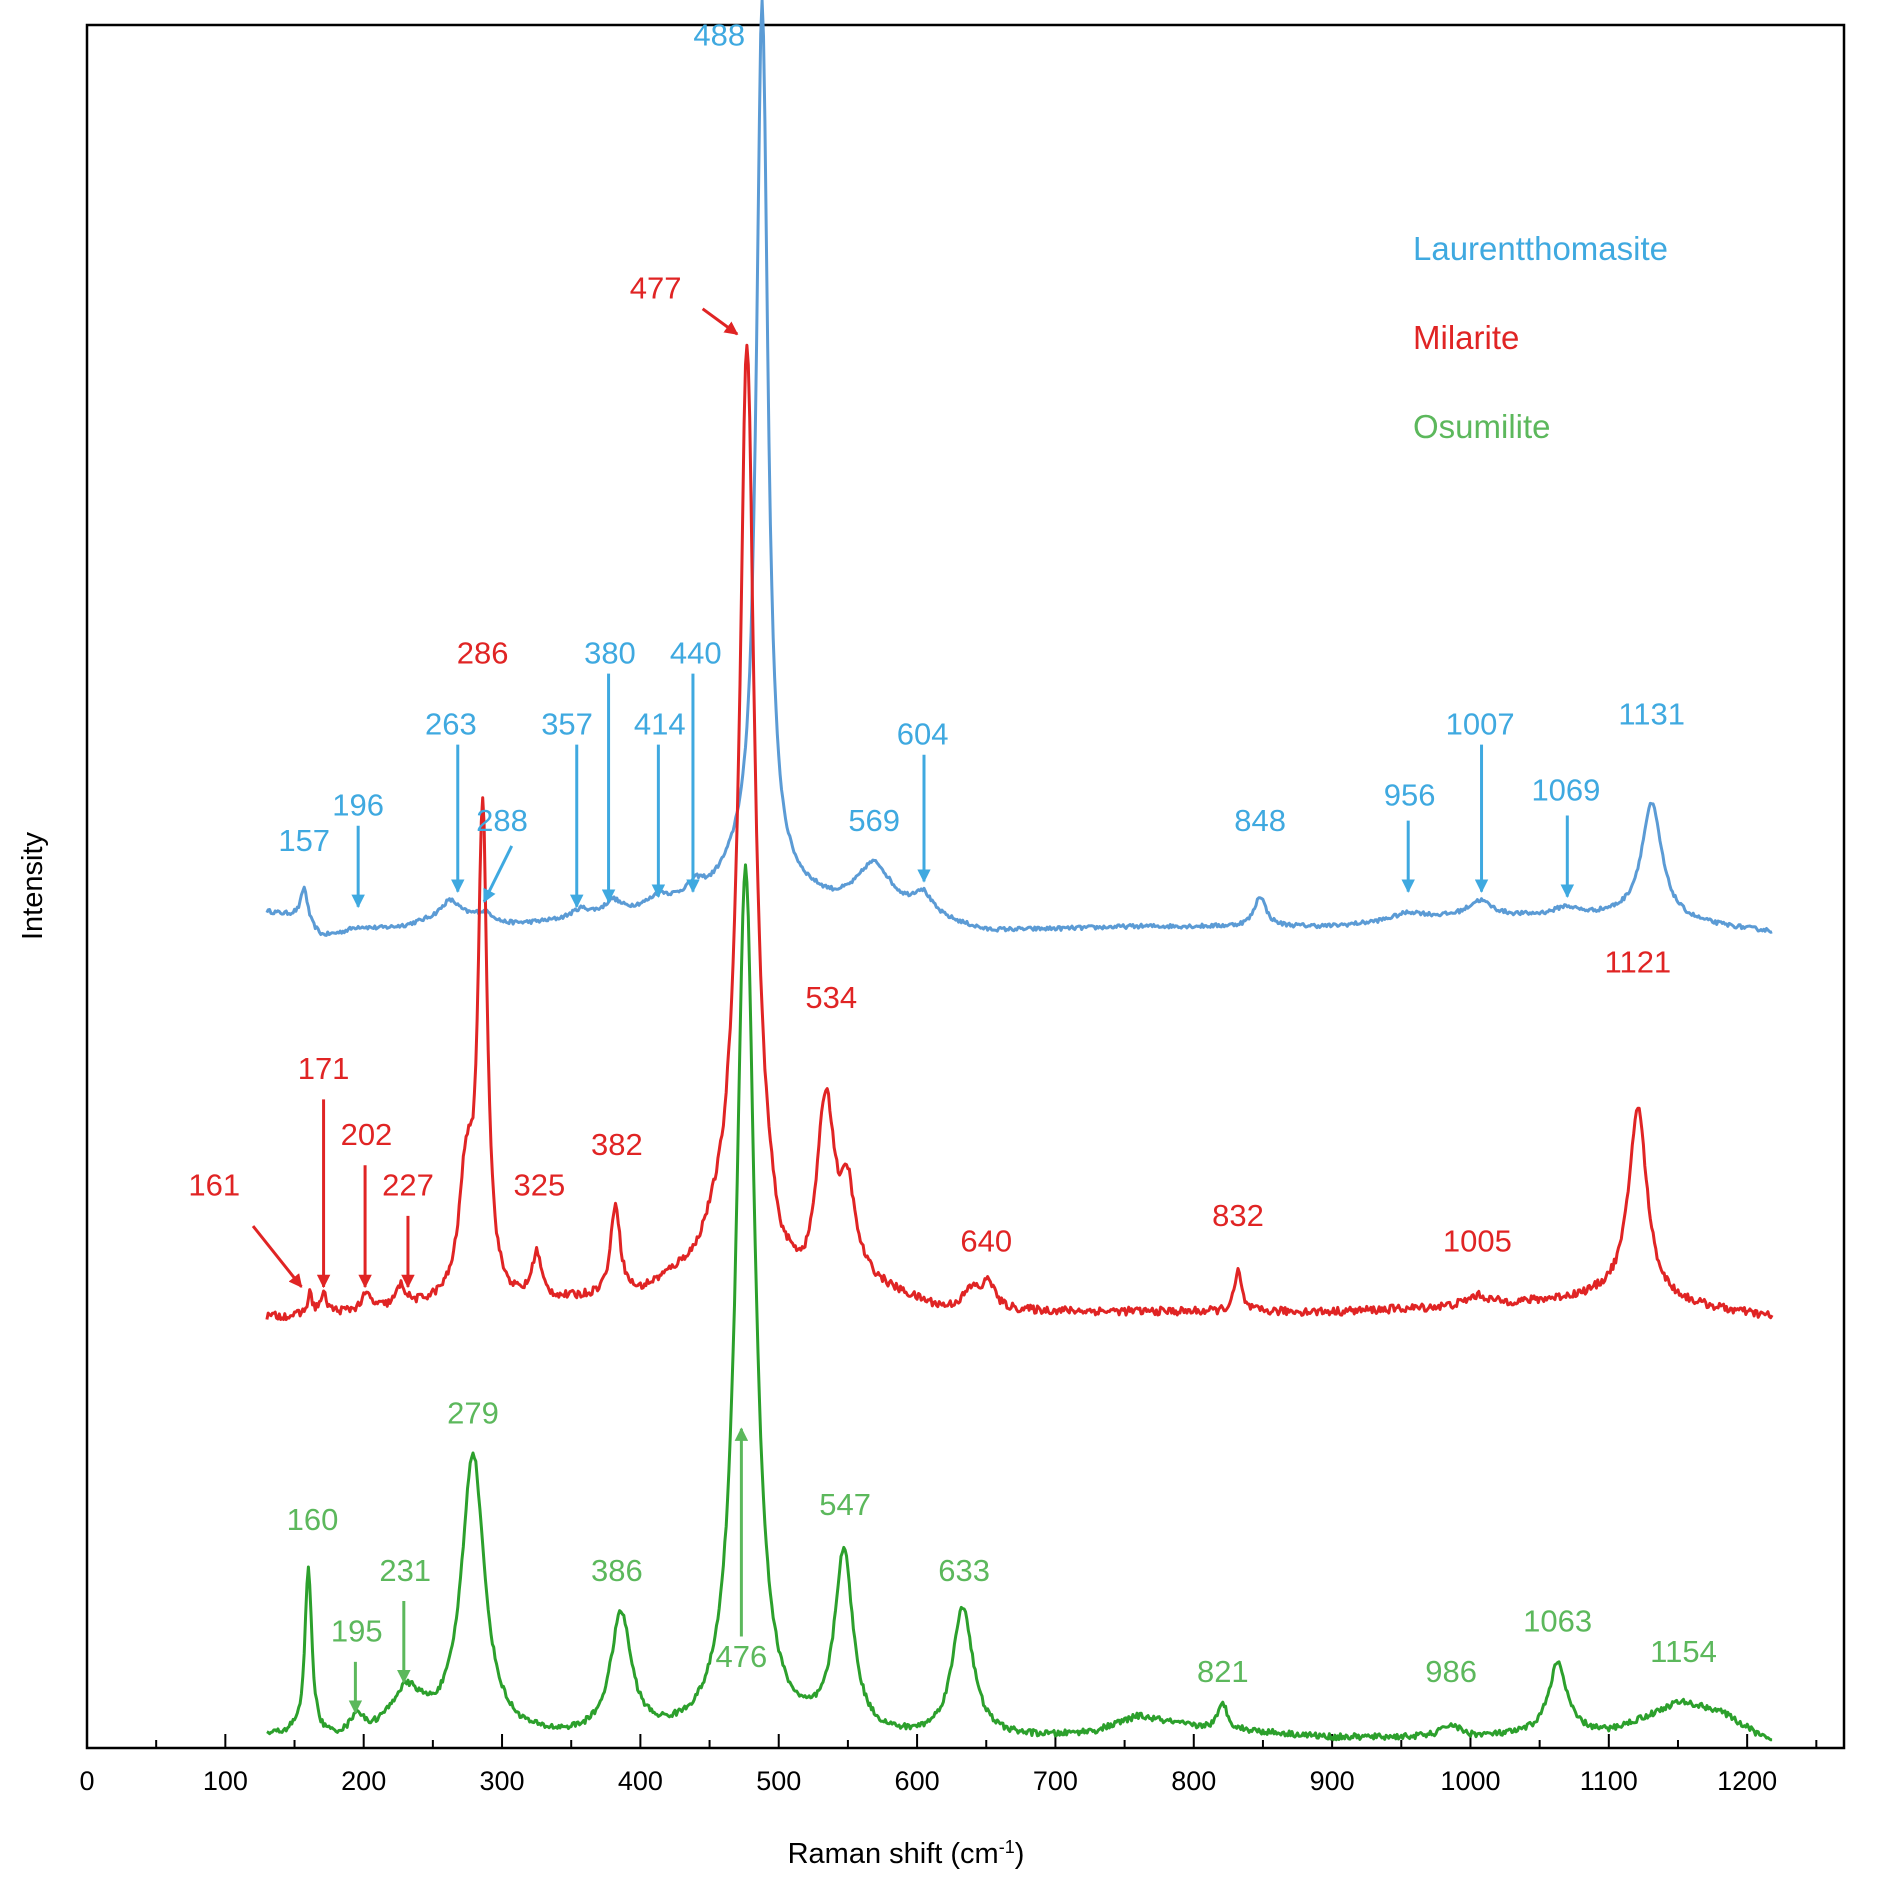 Image resolution: width=1880 pixels, height=1884 pixels. I want to click on peak-label: 279, so click(473, 1413).